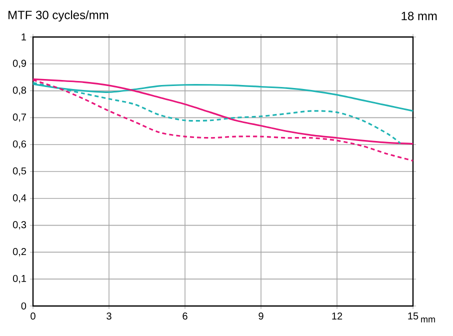 Image resolution: width=453 pixels, height=336 pixels. I want to click on x-tick-label: 3, so click(109, 316).